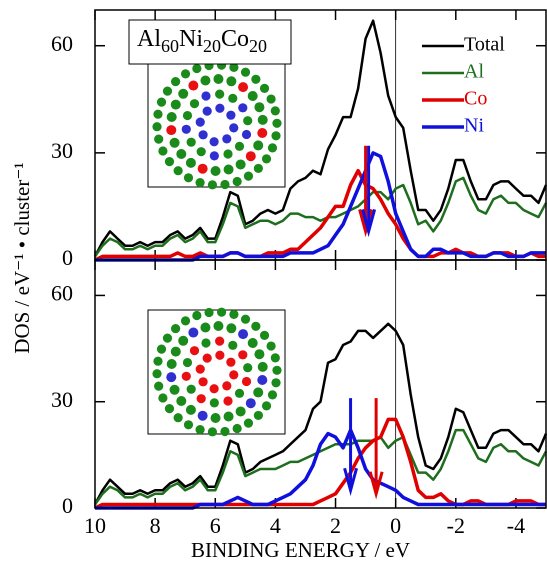 This screenshot has height=566, width=547. I want to click on label-frame, so click(210, 42).